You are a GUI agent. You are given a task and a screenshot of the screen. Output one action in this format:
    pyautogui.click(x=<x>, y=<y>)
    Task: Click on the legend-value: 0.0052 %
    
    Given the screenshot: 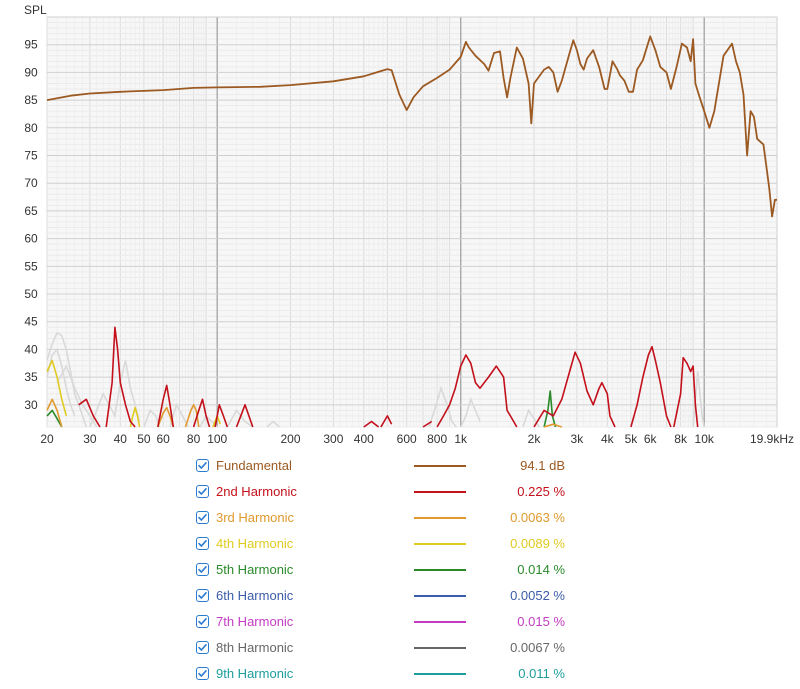 What is the action you would take?
    pyautogui.click(x=537, y=595)
    